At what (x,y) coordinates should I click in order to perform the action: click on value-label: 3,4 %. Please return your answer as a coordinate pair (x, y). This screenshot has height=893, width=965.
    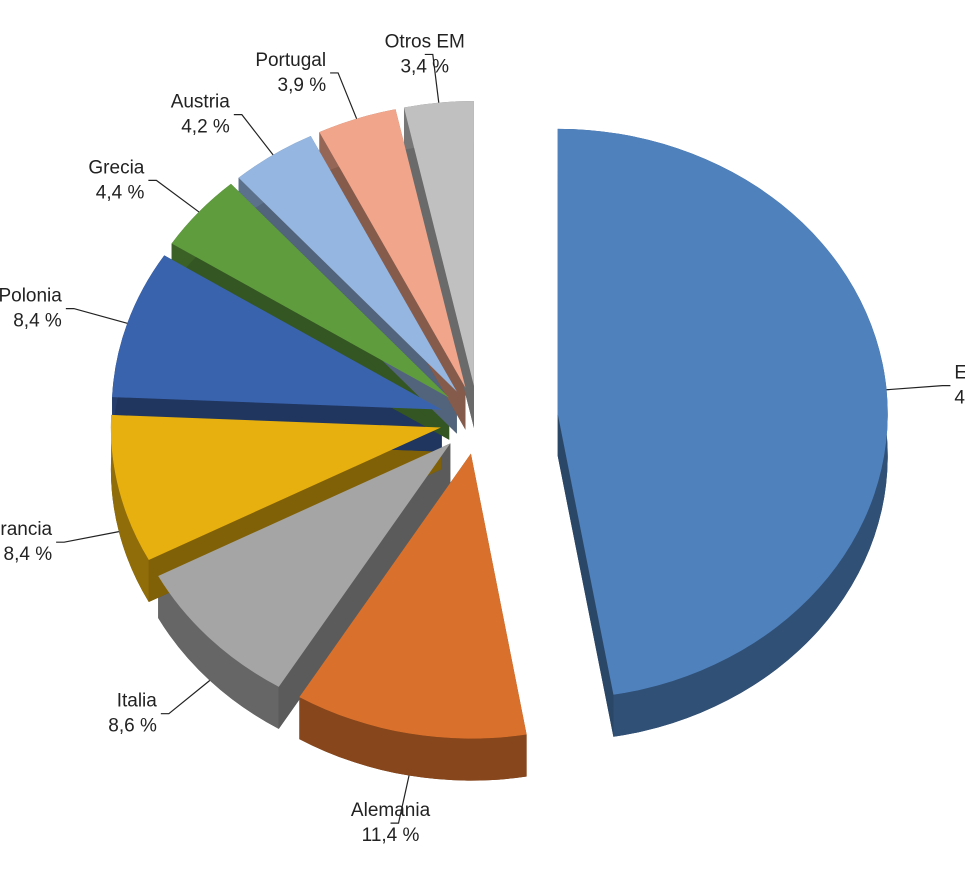
    Looking at the image, I should click on (424, 66).